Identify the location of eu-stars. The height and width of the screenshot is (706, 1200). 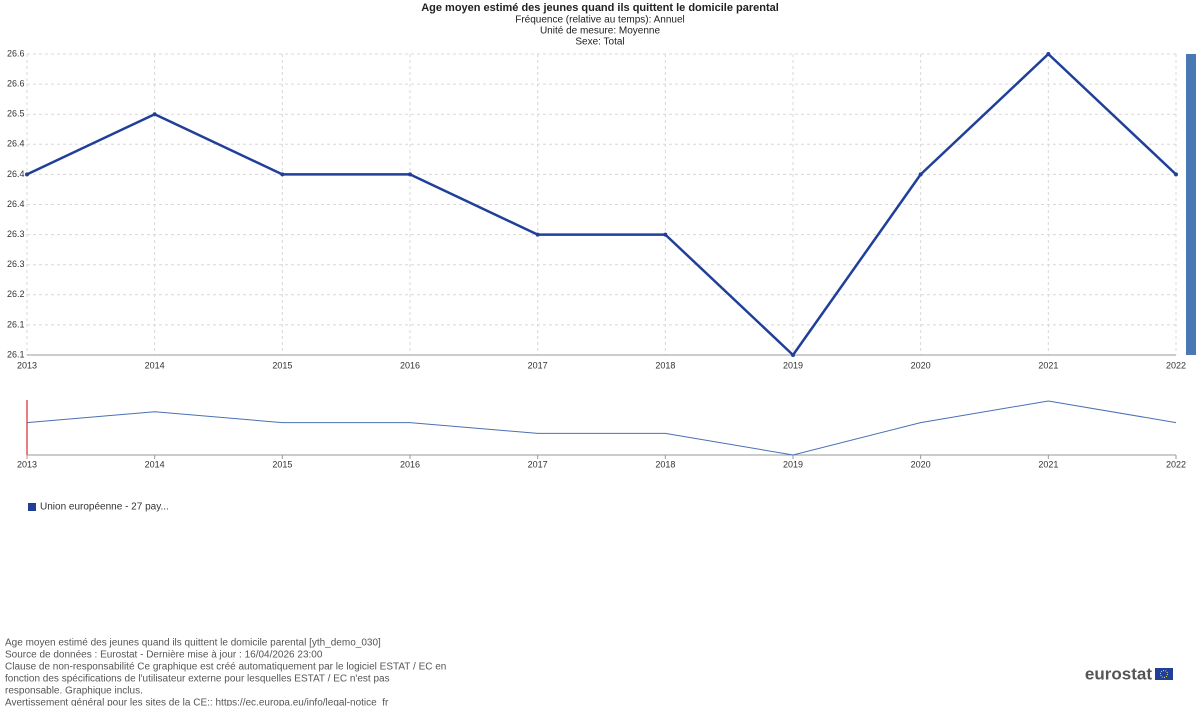
(1164, 674).